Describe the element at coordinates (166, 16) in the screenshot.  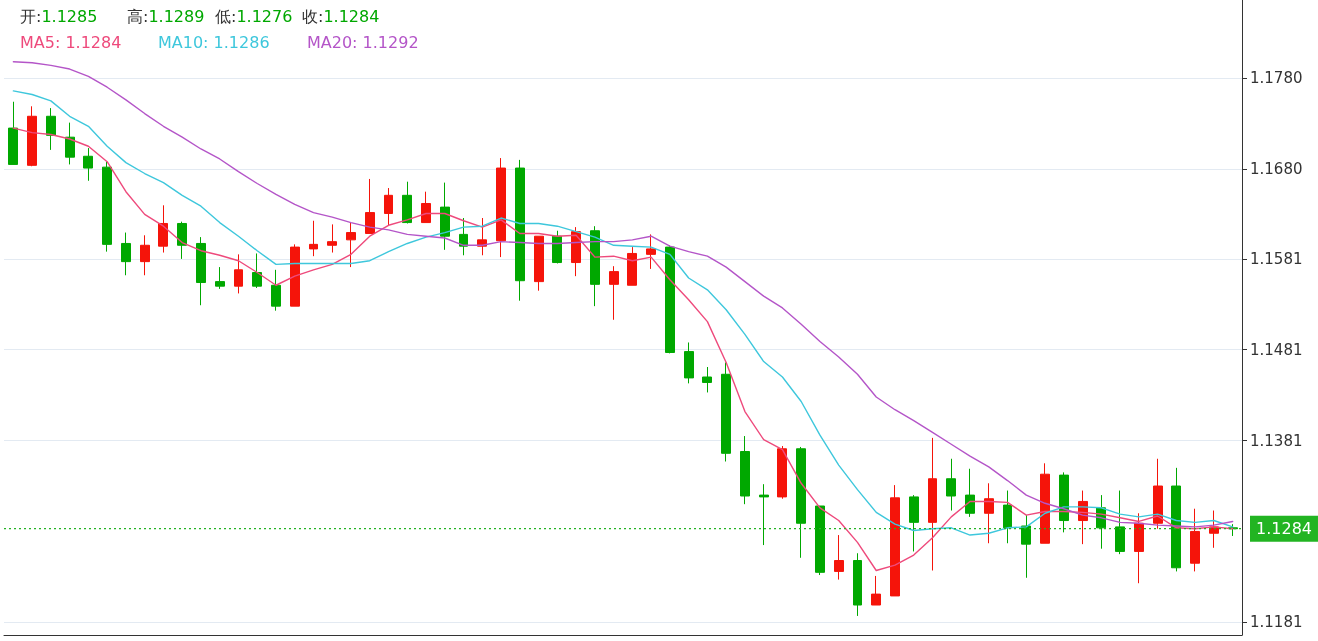
I see `annotation: 高:1.1289` at that location.